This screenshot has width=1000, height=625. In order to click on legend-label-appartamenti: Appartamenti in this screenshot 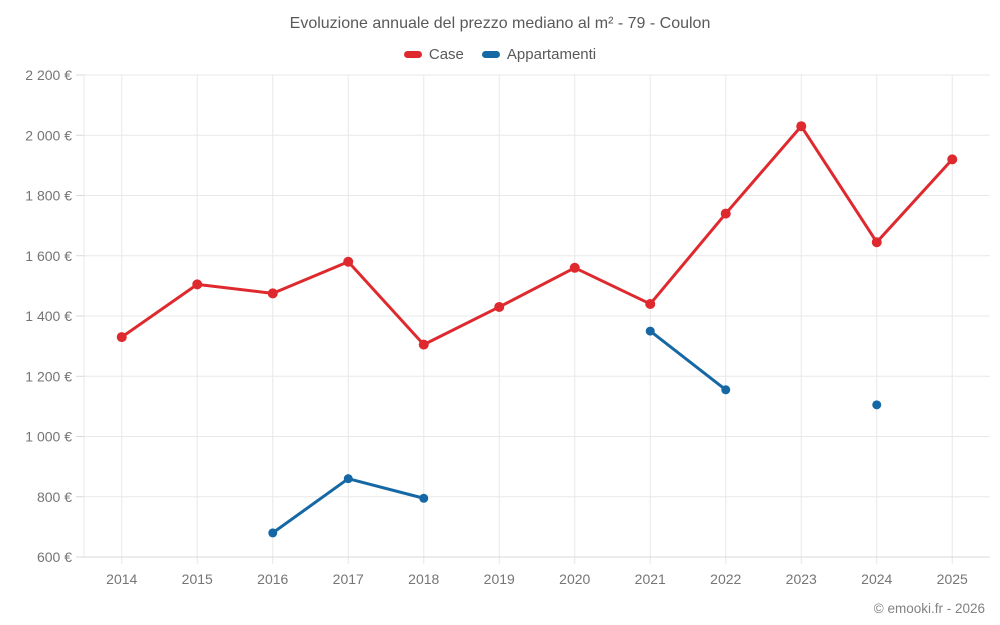, I will do `click(551, 54)`.